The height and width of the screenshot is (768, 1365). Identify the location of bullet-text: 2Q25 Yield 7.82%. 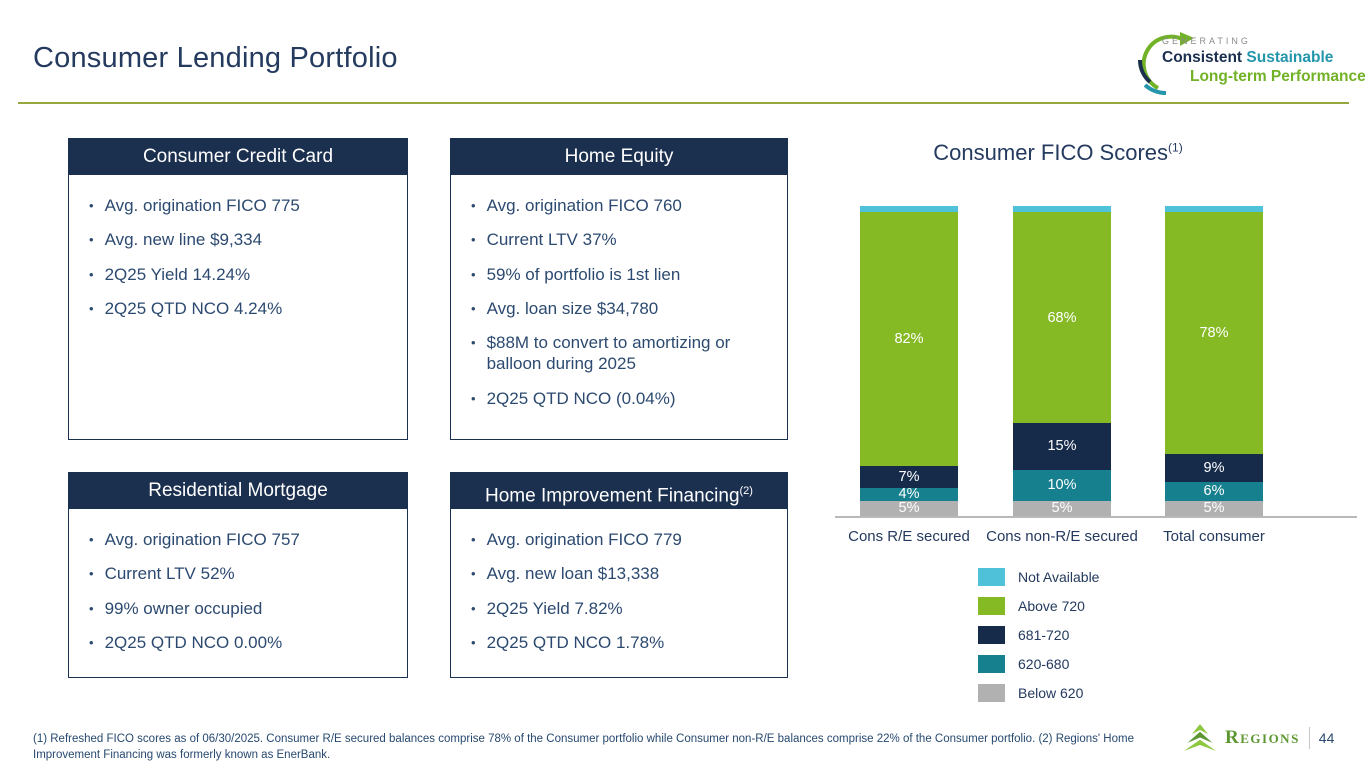
(554, 608).